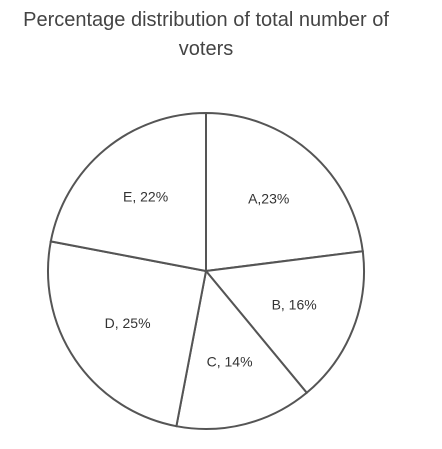  I want to click on data-label: C, 14%, so click(230, 362).